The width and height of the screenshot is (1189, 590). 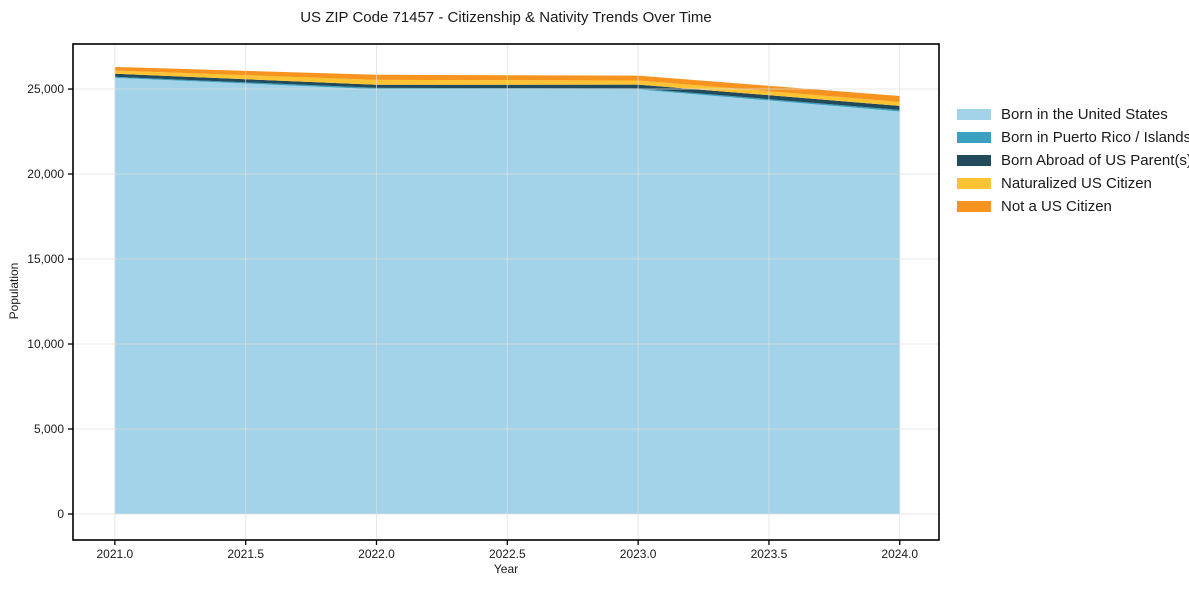 I want to click on legend-item-born-in-puerto-rico-islands: Born in Puerto Rico / Islands, so click(x=1073, y=137).